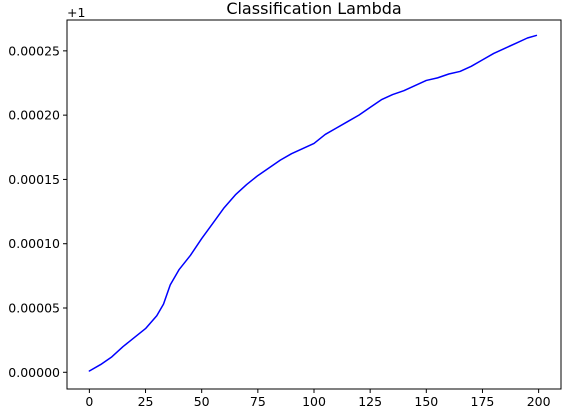  I want to click on x-tick-label: 25, so click(146, 401).